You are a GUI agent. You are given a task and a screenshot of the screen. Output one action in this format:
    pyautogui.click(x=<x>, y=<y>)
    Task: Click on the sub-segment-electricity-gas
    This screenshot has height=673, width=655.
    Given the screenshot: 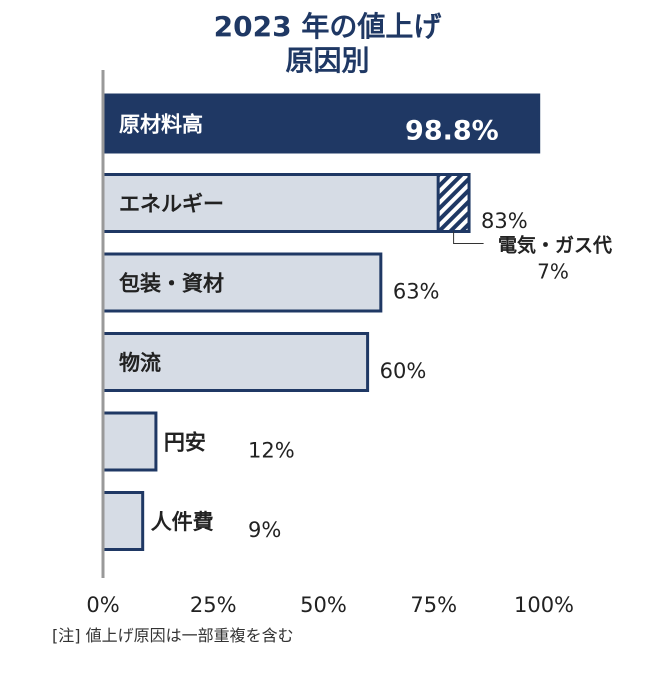 What is the action you would take?
    pyautogui.click(x=453, y=203)
    